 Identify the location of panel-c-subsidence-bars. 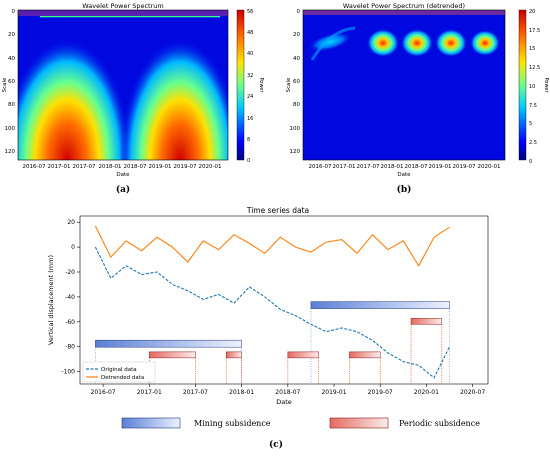
(272, 342).